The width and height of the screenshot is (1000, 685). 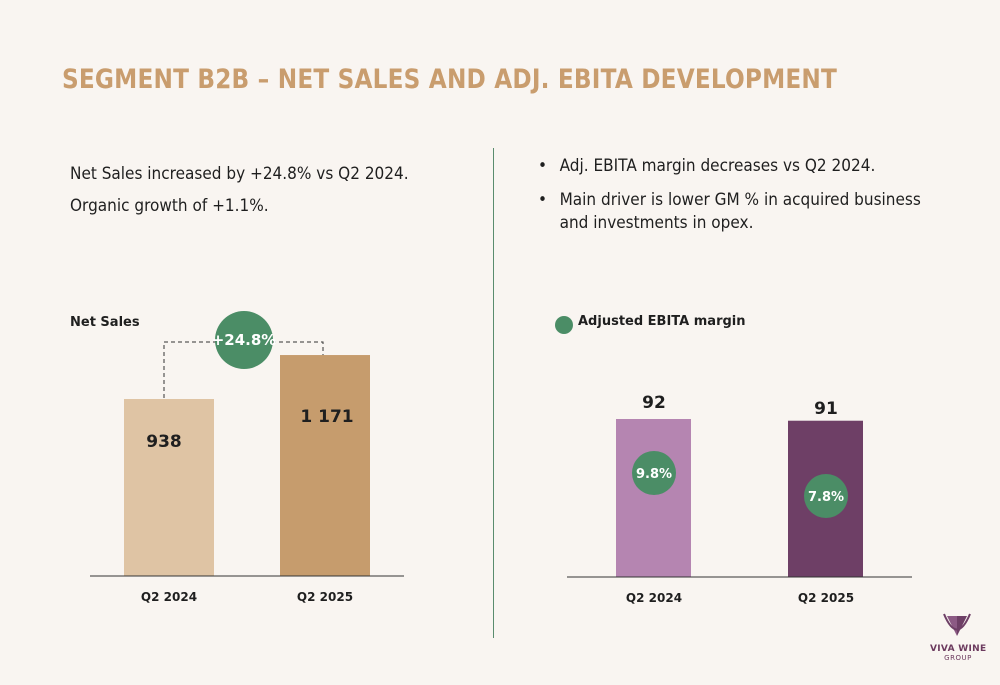 What do you see at coordinates (826, 598) in the screenshot?
I see `ebita-category-q2-2025: Q2 2025` at bounding box center [826, 598].